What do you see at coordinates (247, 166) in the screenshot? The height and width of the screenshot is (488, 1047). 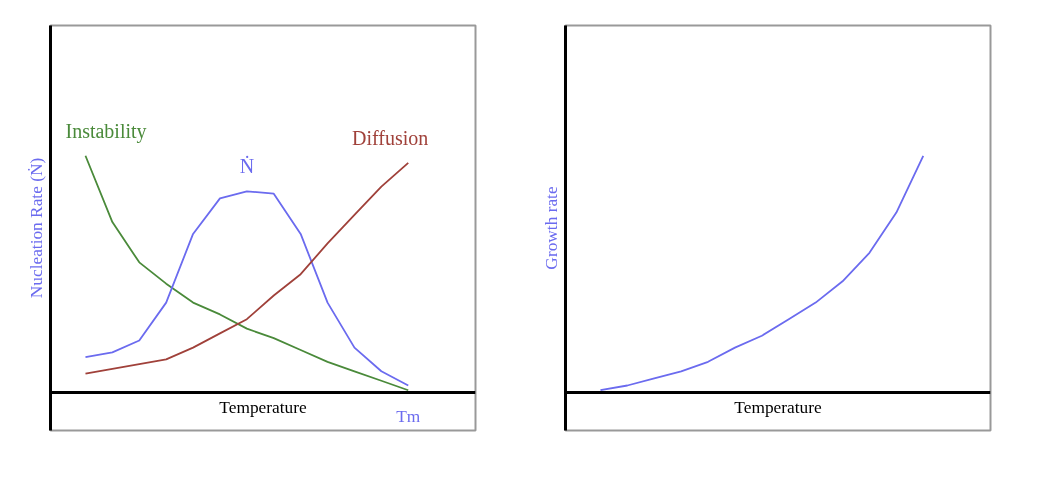 I see `series-label: Ṅ` at bounding box center [247, 166].